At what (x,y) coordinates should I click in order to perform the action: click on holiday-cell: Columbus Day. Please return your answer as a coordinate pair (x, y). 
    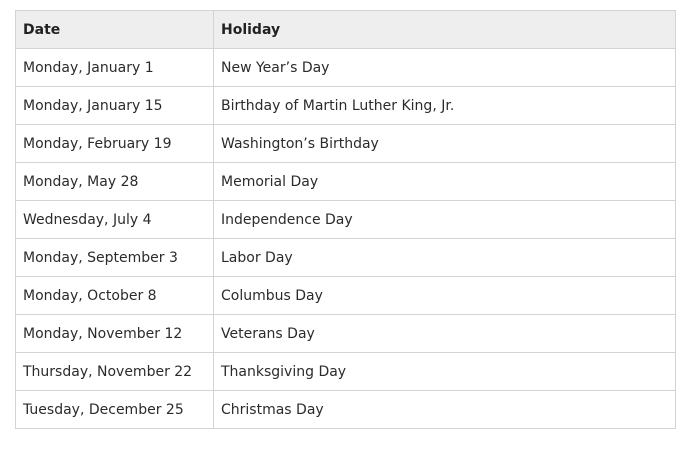
    Looking at the image, I should click on (444, 295).